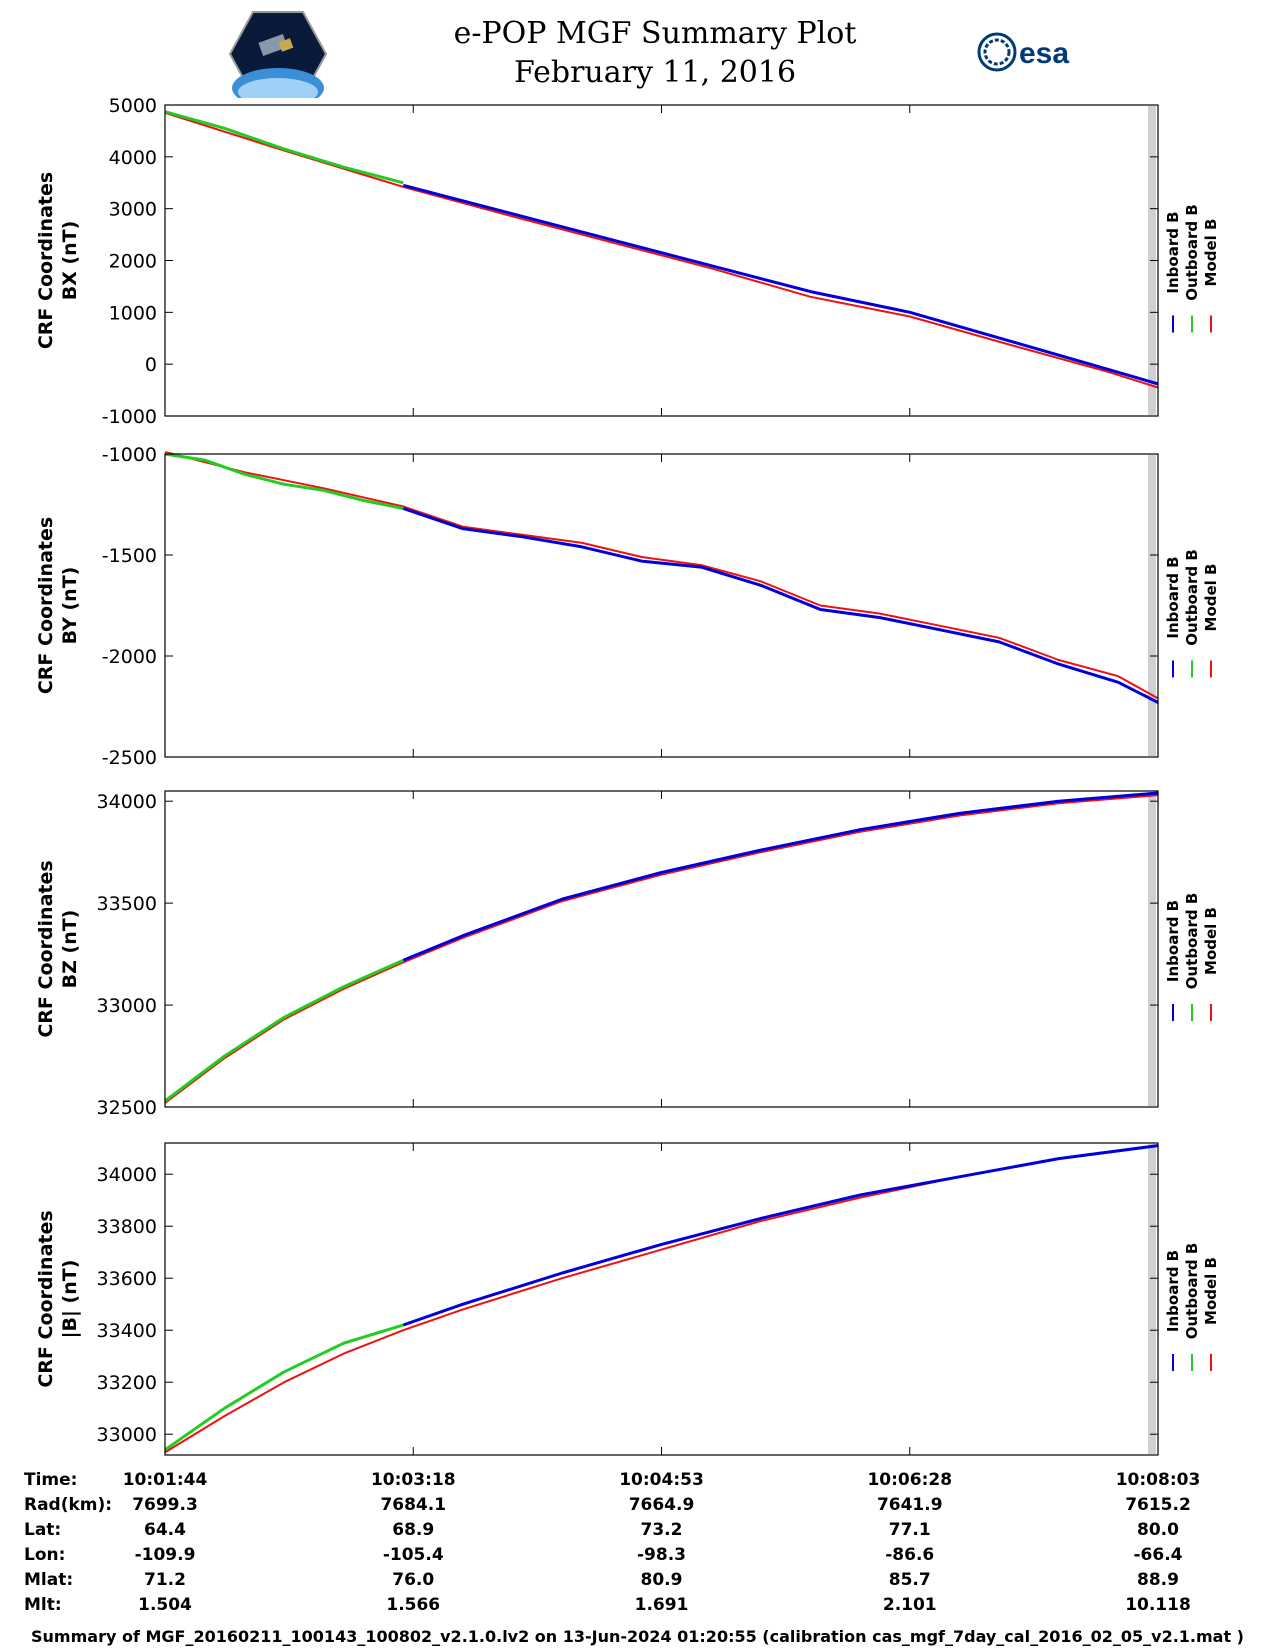 This screenshot has width=1275, height=1650. Describe the element at coordinates (1044, 53) in the screenshot. I see `esa-wordmark: esa` at that location.